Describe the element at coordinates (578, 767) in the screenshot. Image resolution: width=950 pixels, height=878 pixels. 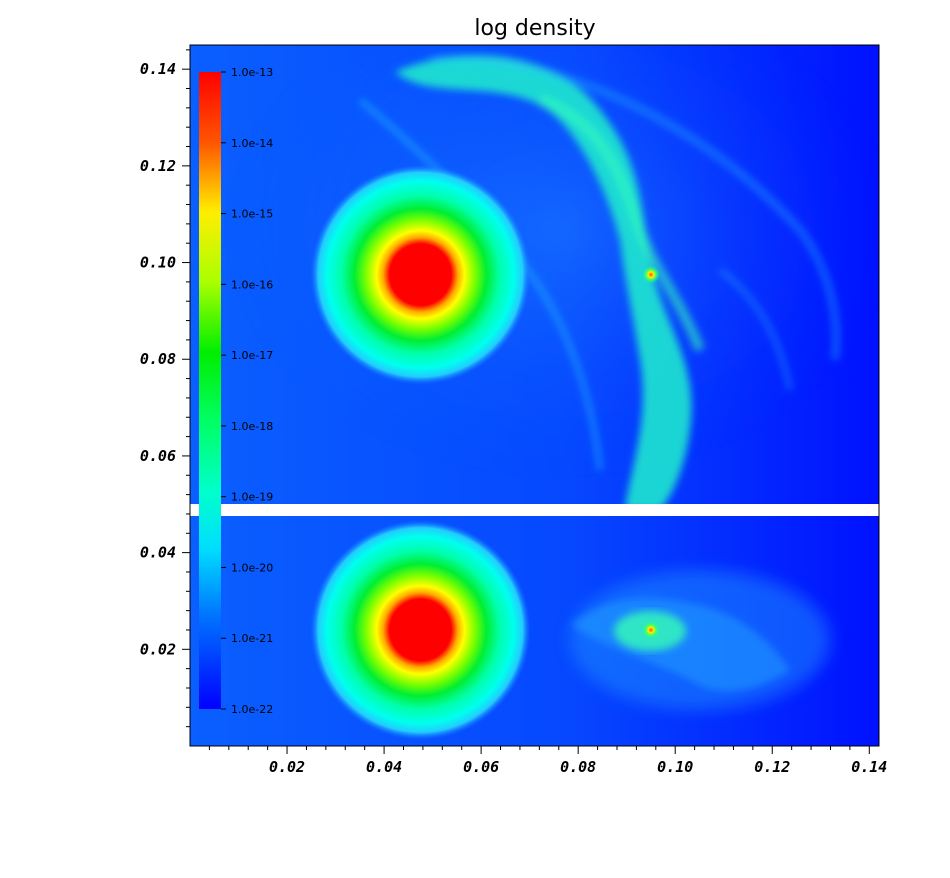
I see `x-tick-label: 0.08` at that location.